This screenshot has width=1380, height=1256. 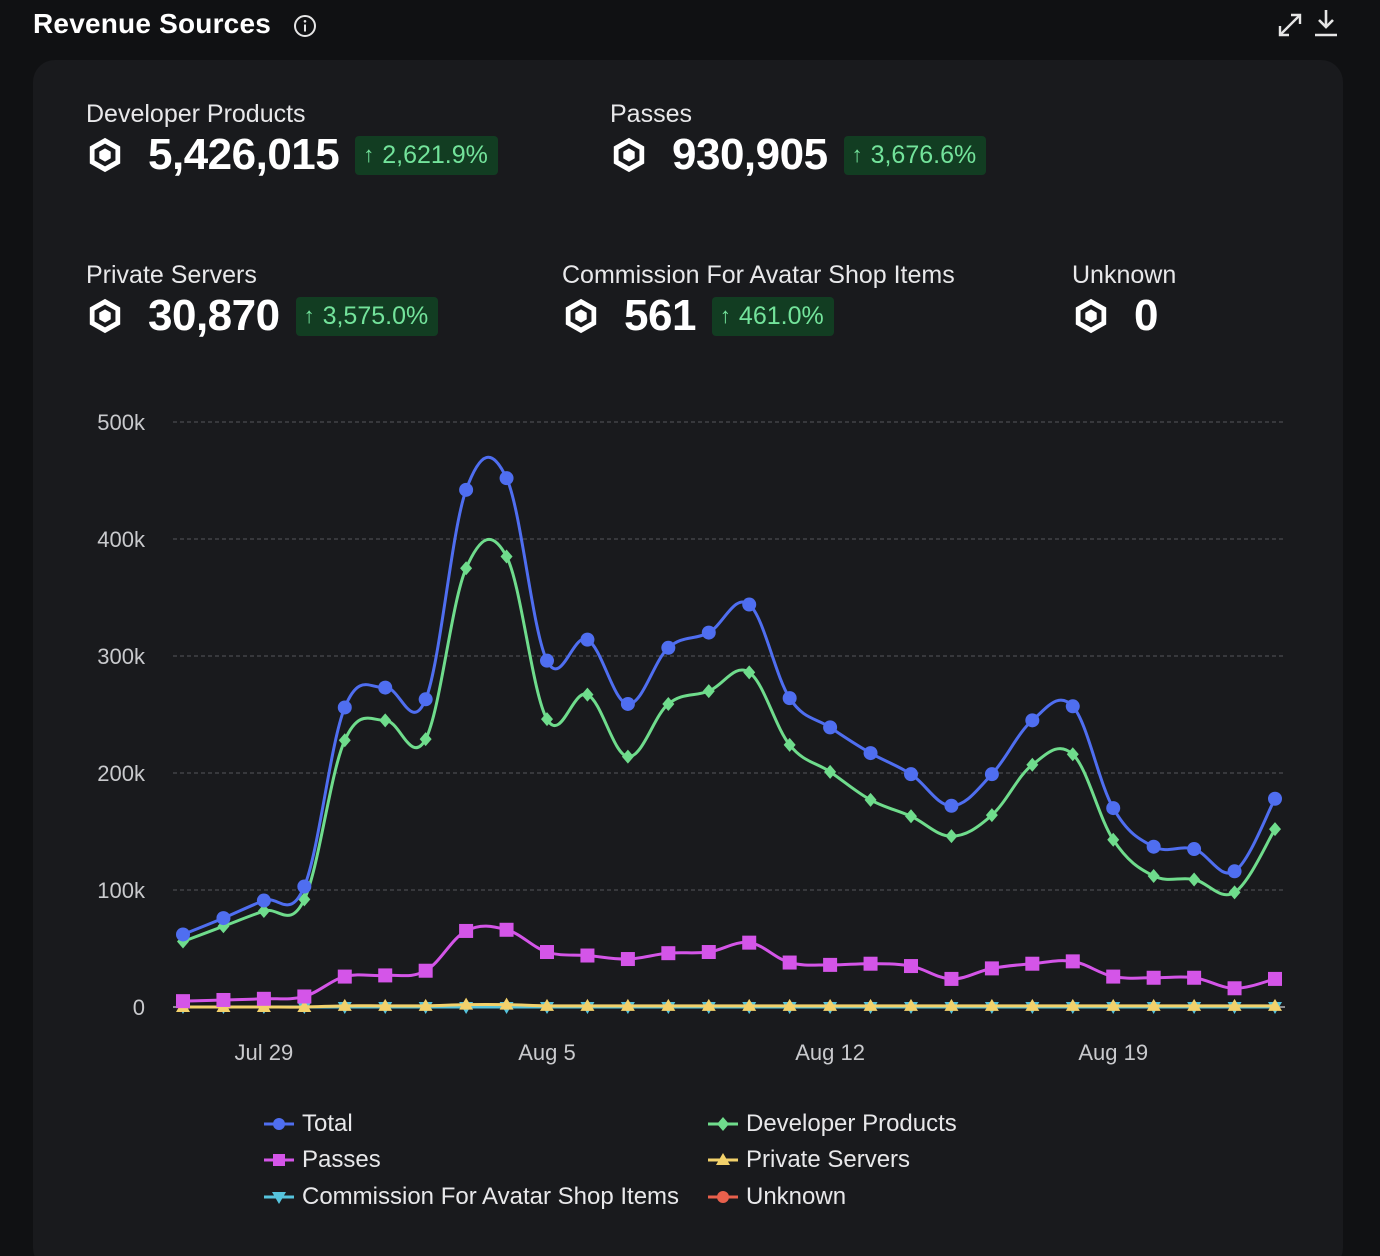 I want to click on legend-item-unknown: Unknown, so click(x=776, y=1197).